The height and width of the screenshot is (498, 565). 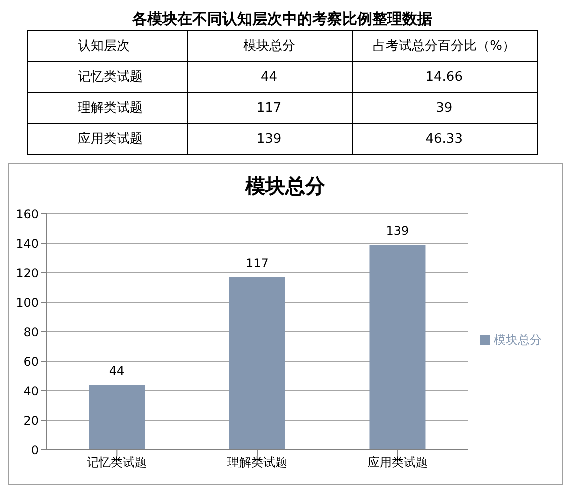 I want to click on text: 44, so click(x=269, y=77).